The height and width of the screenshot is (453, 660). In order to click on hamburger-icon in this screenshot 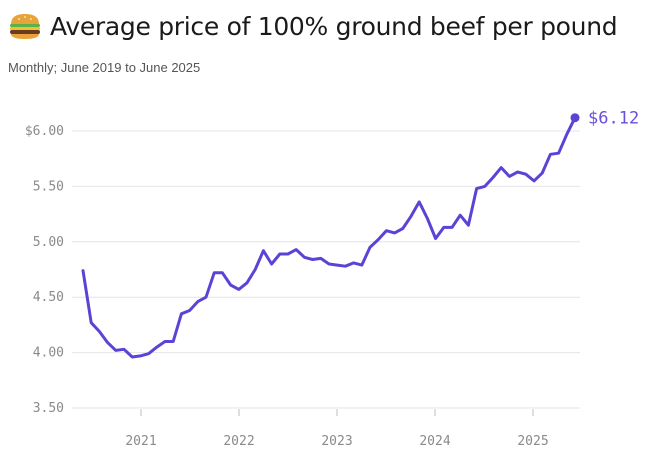, I will do `click(25, 26)`.